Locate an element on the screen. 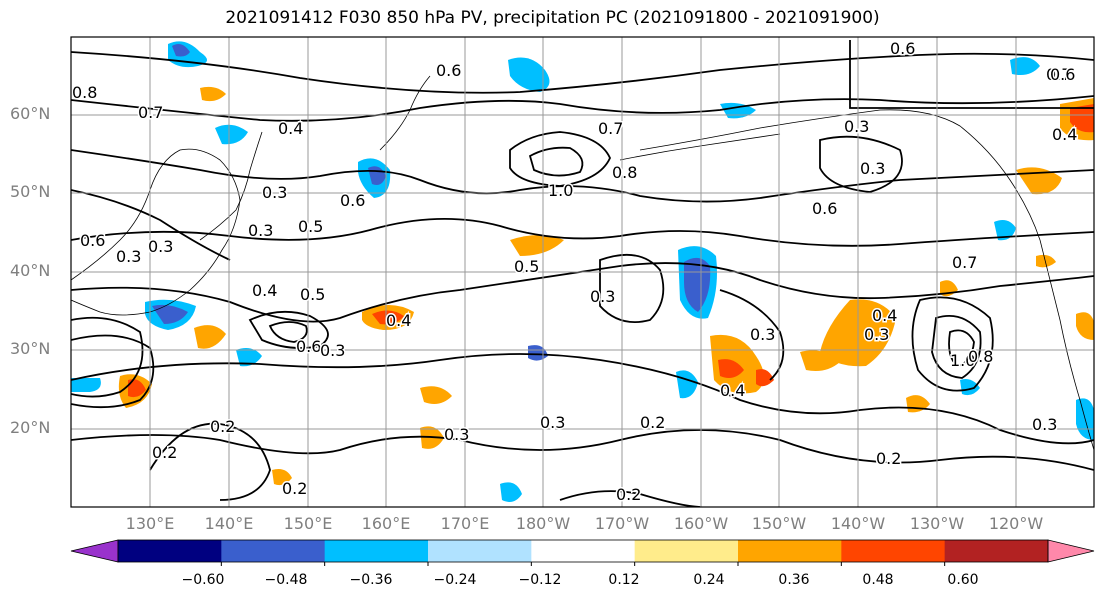  colorbar-tick: 0.12 is located at coordinates (624, 580).